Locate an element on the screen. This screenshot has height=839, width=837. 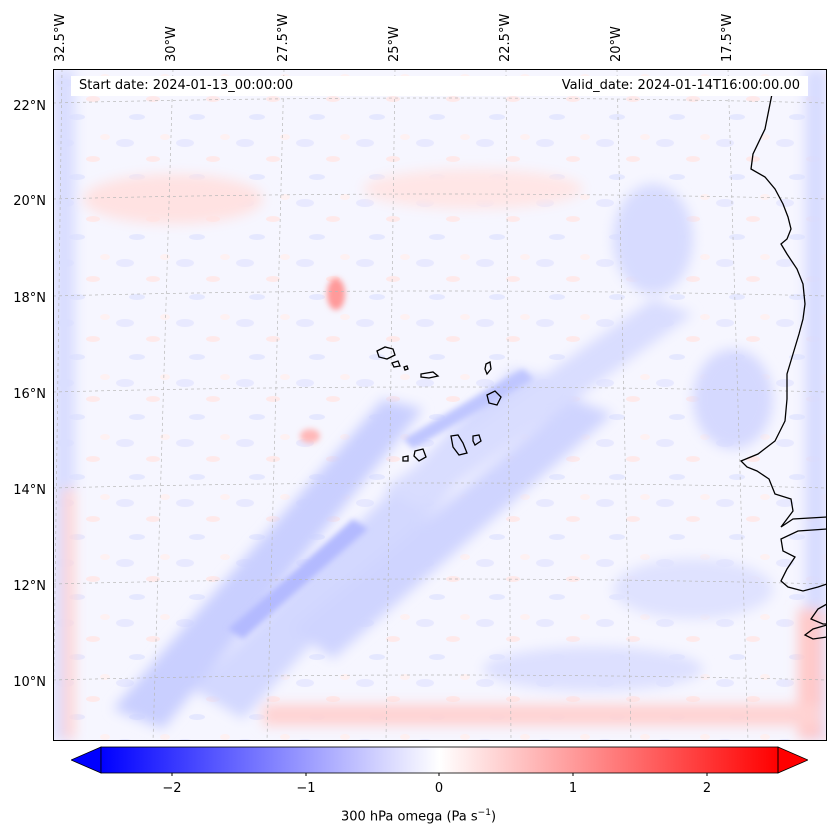
lon-label: 30°W is located at coordinates (171, 44).